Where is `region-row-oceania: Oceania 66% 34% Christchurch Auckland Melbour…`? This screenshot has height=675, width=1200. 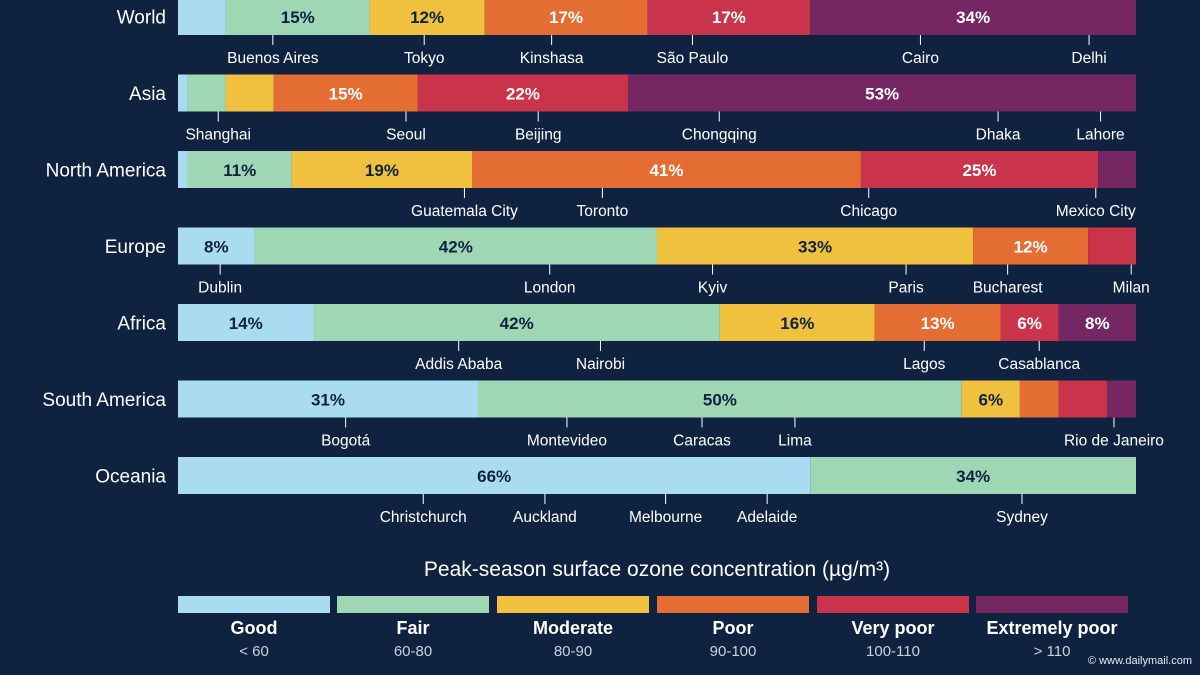 region-row-oceania: Oceania 66% 34% Christchurch Auckland Melbour… is located at coordinates (615, 491).